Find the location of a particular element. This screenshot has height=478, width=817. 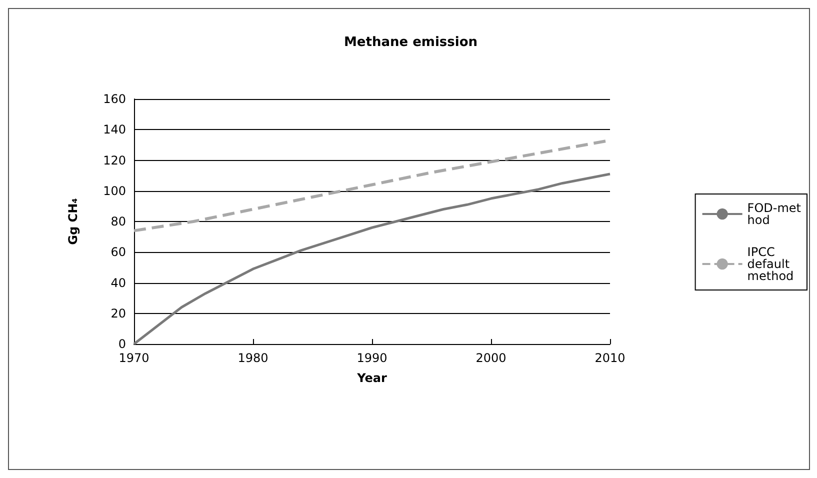

y-tick-label: 120 is located at coordinates (114, 160).